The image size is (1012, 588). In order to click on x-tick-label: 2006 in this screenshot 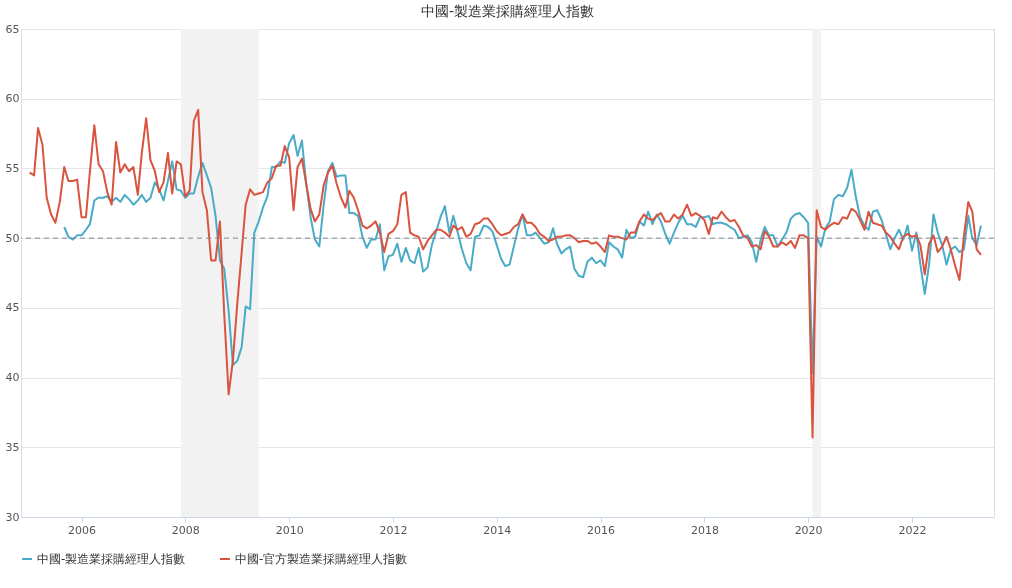, I will do `click(82, 530)`.